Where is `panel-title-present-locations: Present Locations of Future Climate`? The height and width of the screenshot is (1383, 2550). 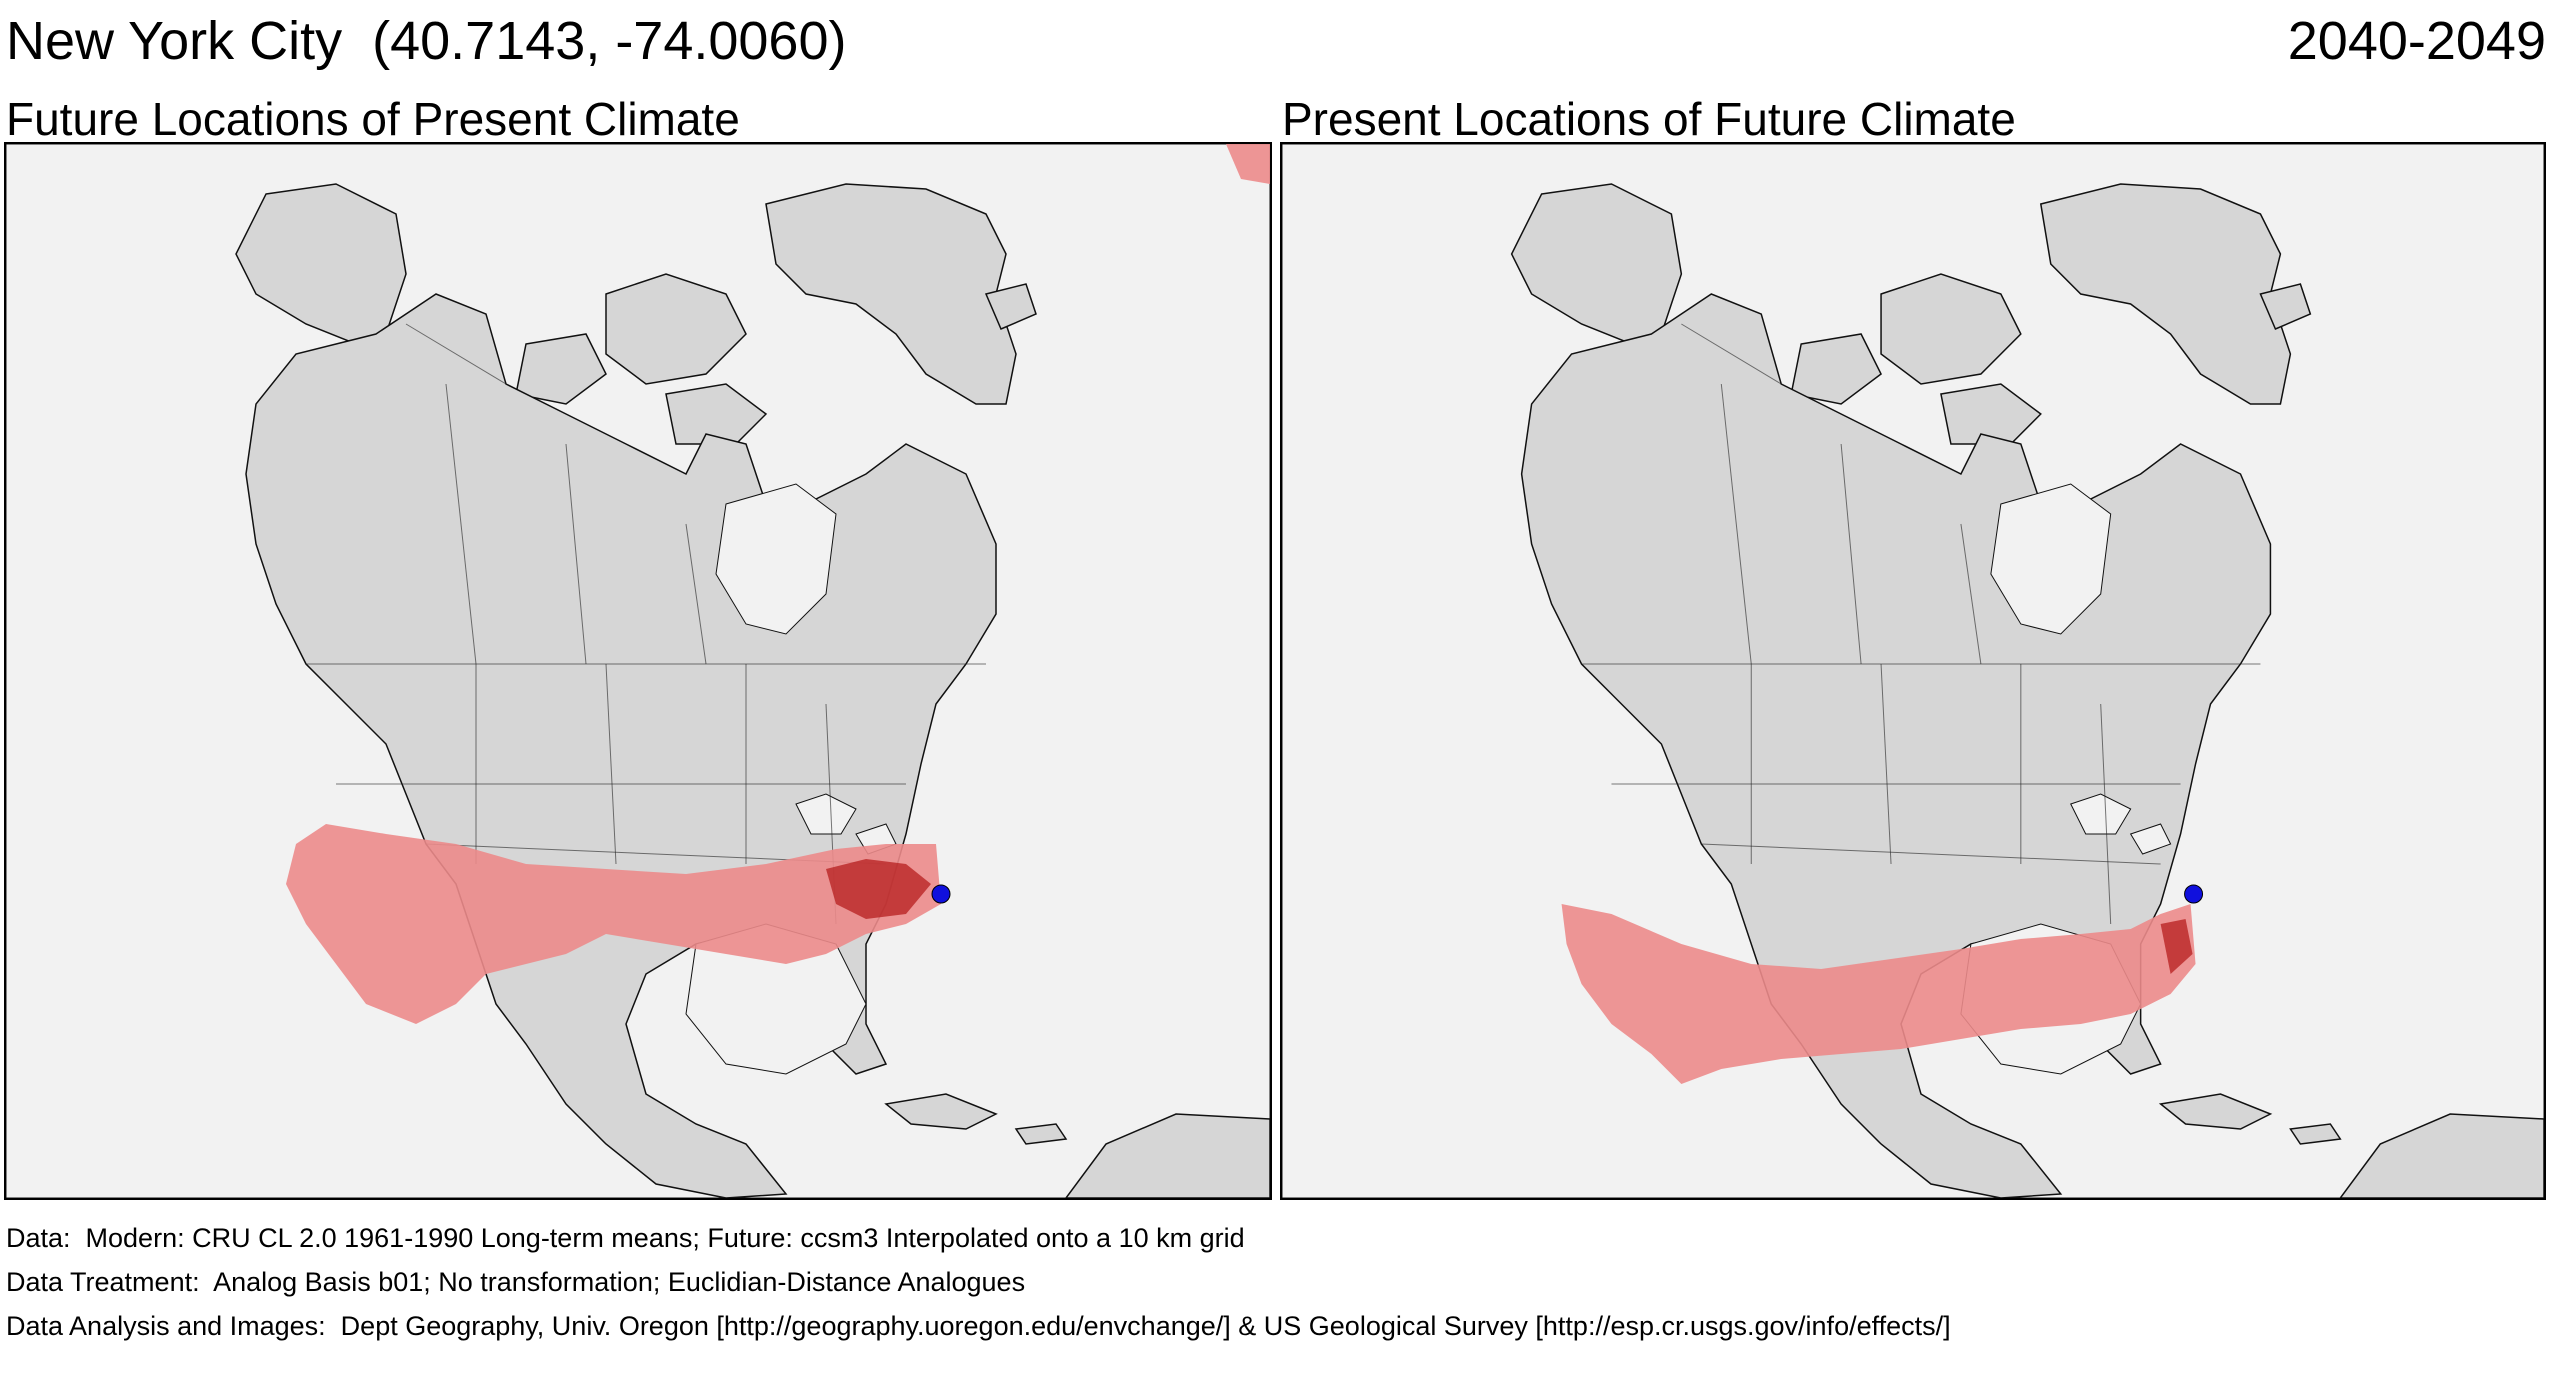 panel-title-present-locations: Present Locations of Future Climate is located at coordinates (1649, 119).